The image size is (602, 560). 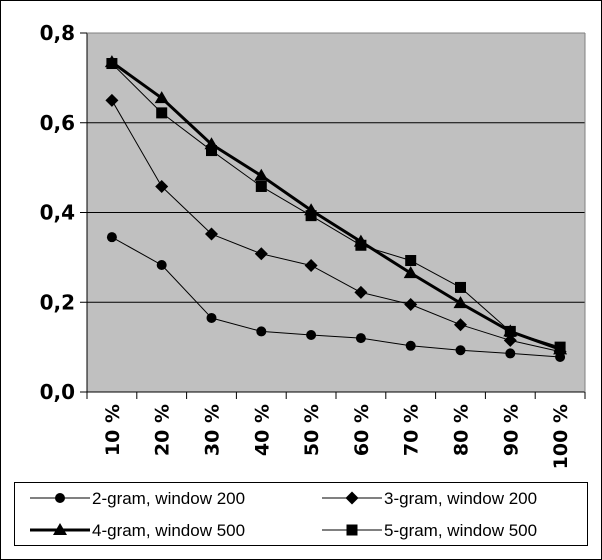 I want to click on legend-label: 4-gram, window 500, so click(x=168, y=530).